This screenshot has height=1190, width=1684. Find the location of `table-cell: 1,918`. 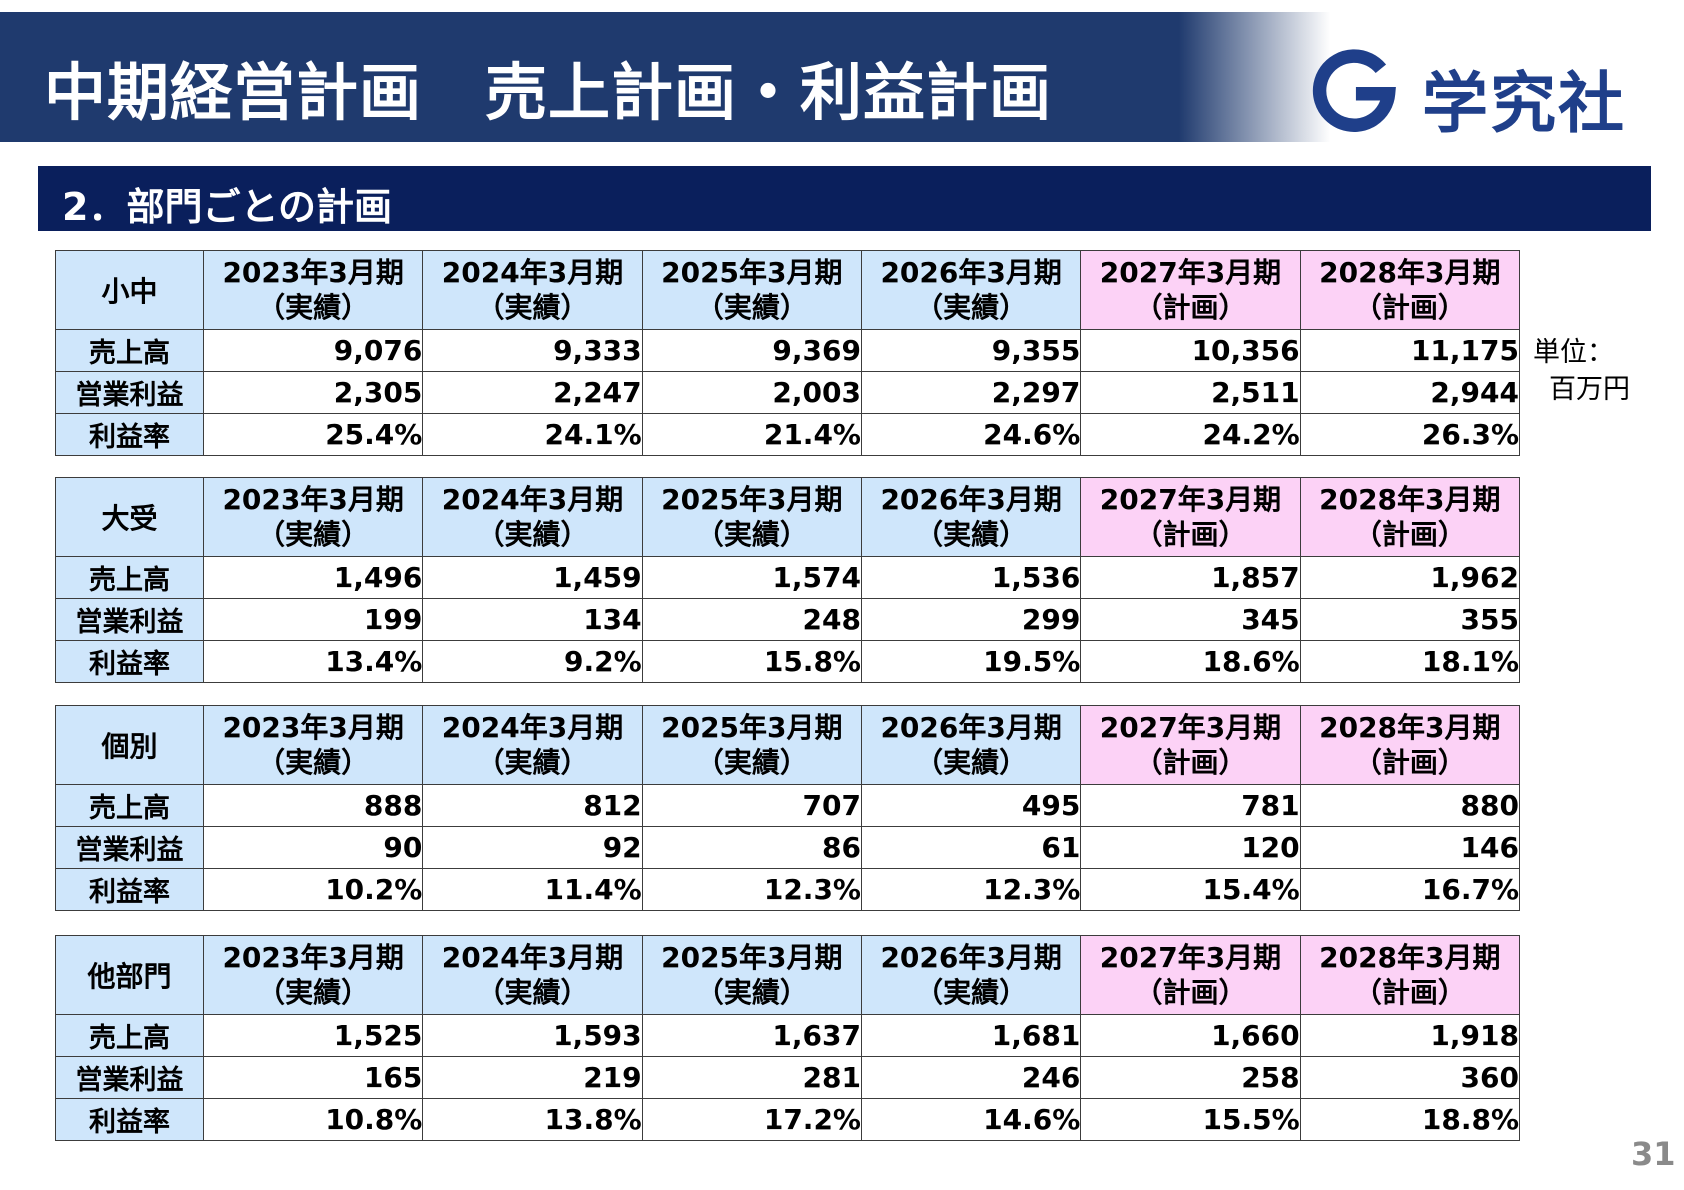

table-cell: 1,918 is located at coordinates (1410, 1035).